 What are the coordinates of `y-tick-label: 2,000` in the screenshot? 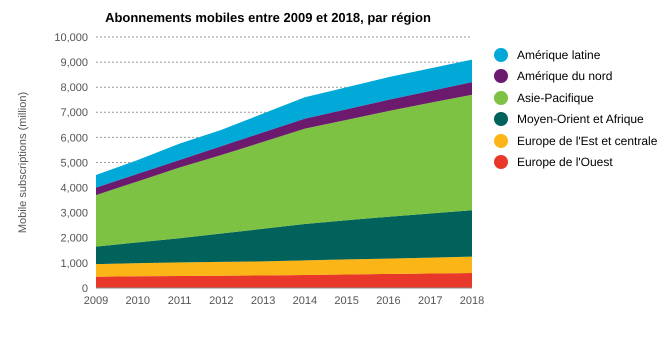 It's located at (74, 238).